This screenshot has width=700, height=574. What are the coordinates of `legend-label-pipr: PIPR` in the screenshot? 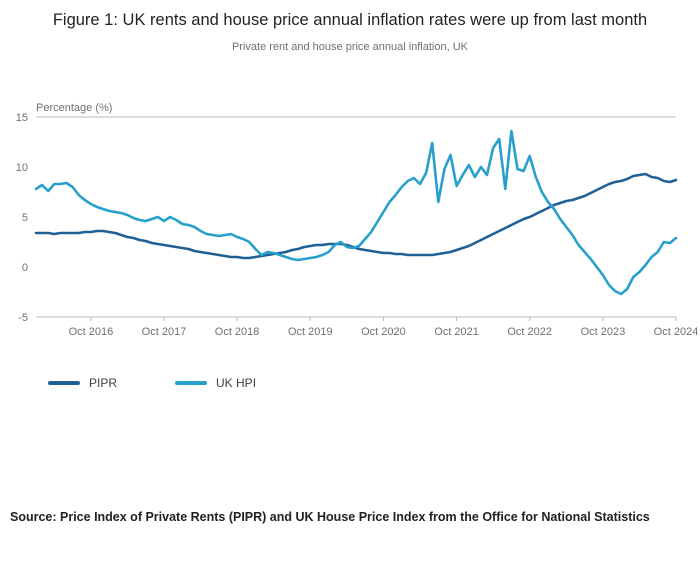 It's located at (103, 382).